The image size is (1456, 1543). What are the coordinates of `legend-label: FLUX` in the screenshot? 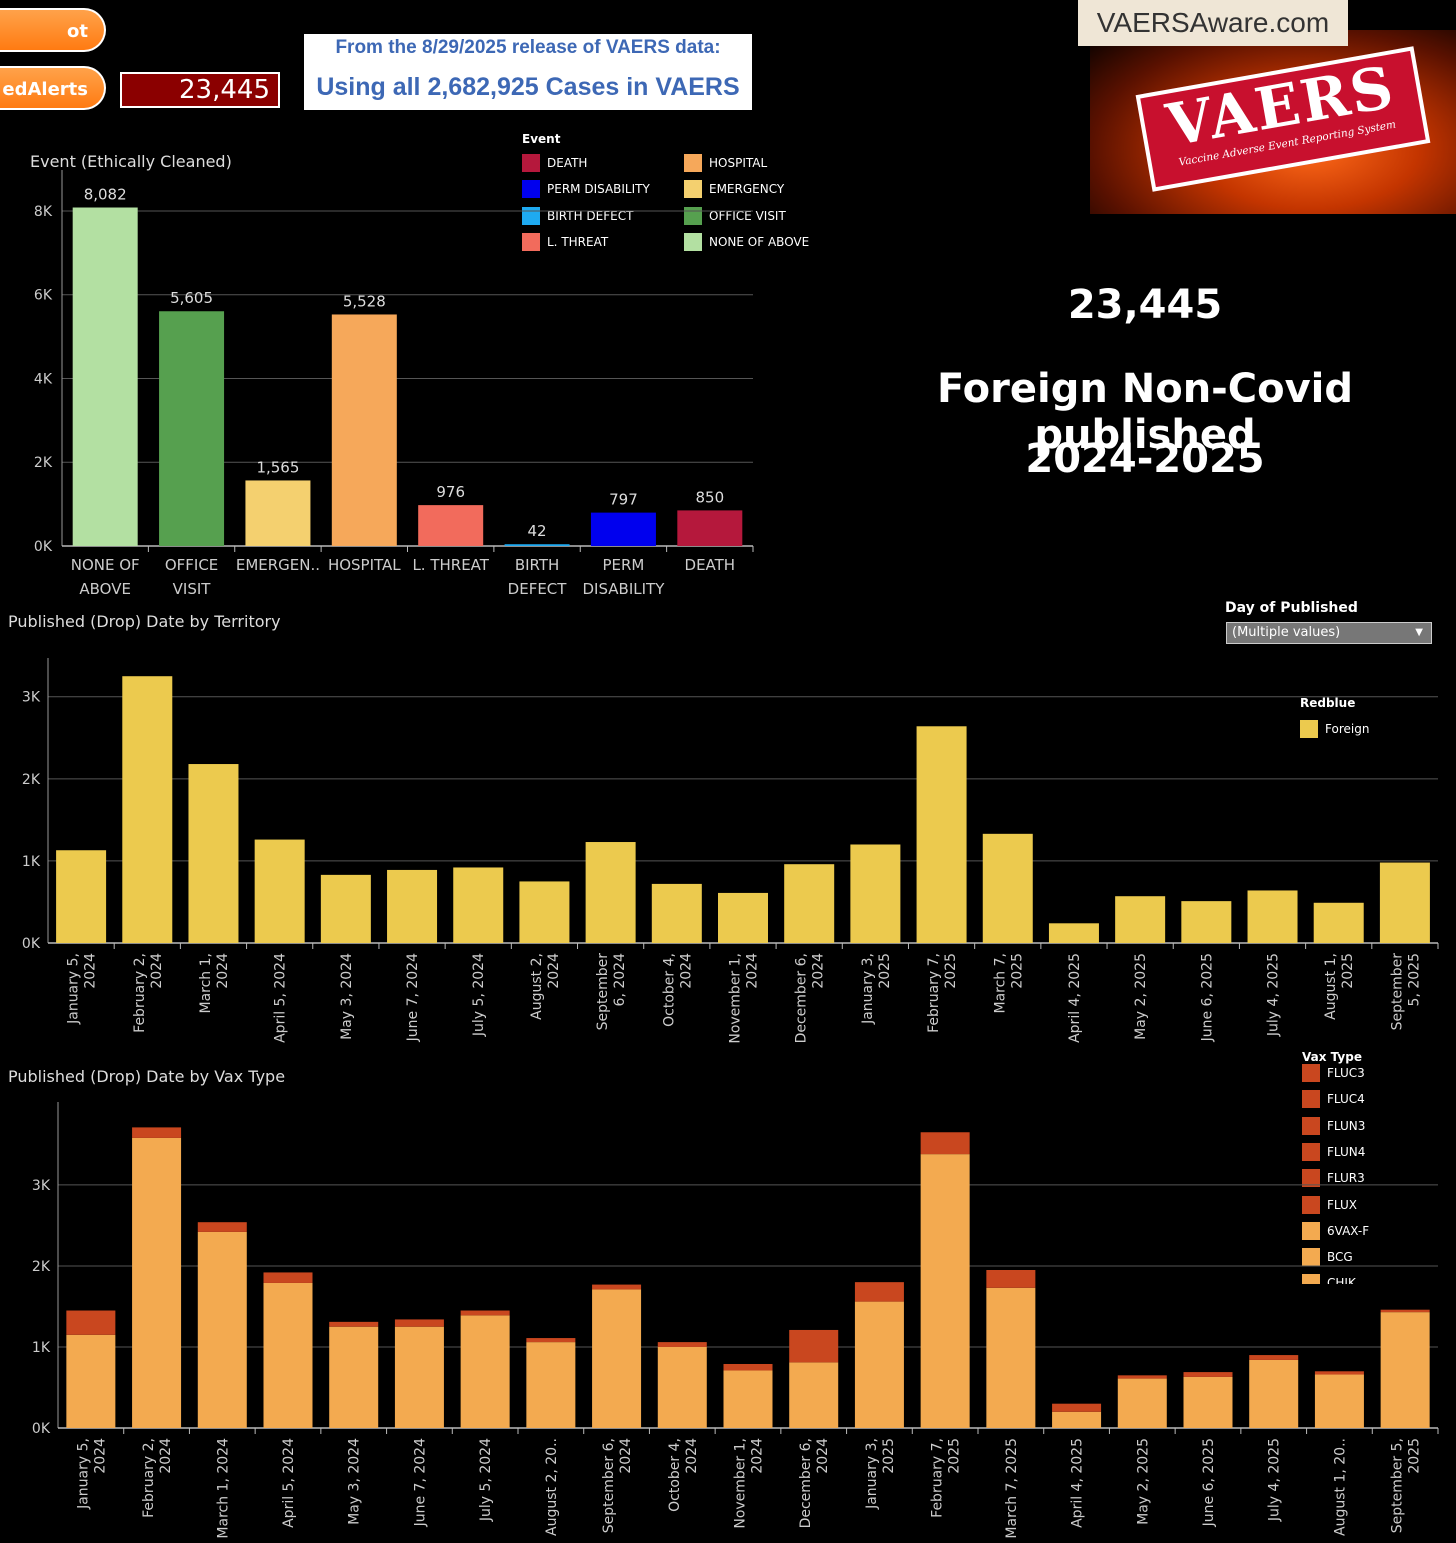 It's located at (1342, 1204).